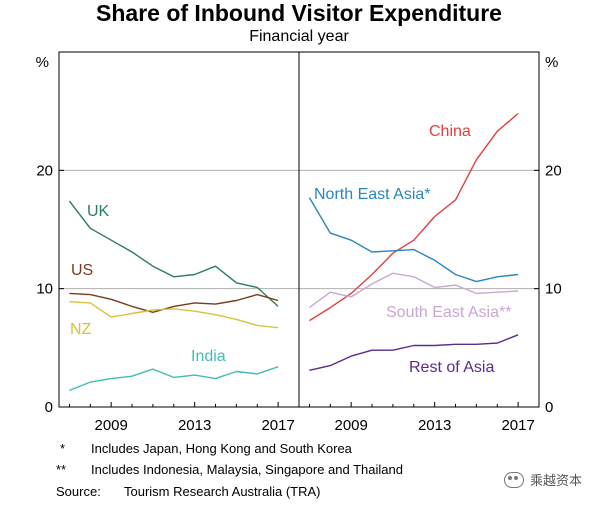  I want to click on watermark-text: 乘越资本, so click(555, 480).